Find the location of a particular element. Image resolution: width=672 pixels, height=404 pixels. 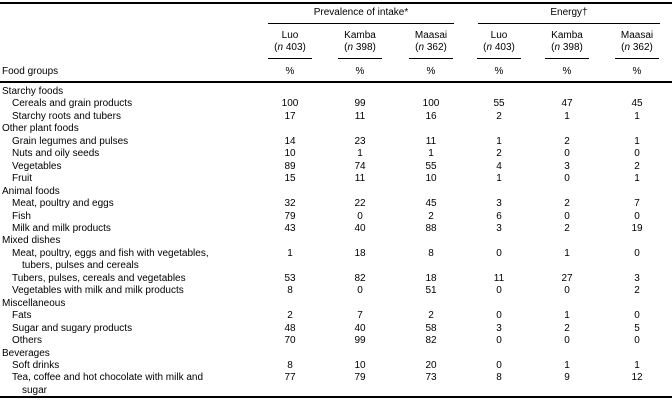

cell-value: 23 is located at coordinates (360, 141).